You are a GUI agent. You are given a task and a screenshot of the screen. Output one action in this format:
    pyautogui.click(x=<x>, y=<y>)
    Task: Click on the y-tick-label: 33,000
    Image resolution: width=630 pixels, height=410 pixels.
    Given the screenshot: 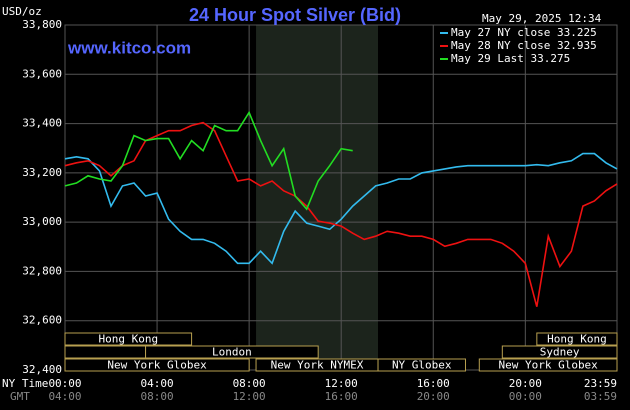 What is the action you would take?
    pyautogui.click(x=42, y=221)
    